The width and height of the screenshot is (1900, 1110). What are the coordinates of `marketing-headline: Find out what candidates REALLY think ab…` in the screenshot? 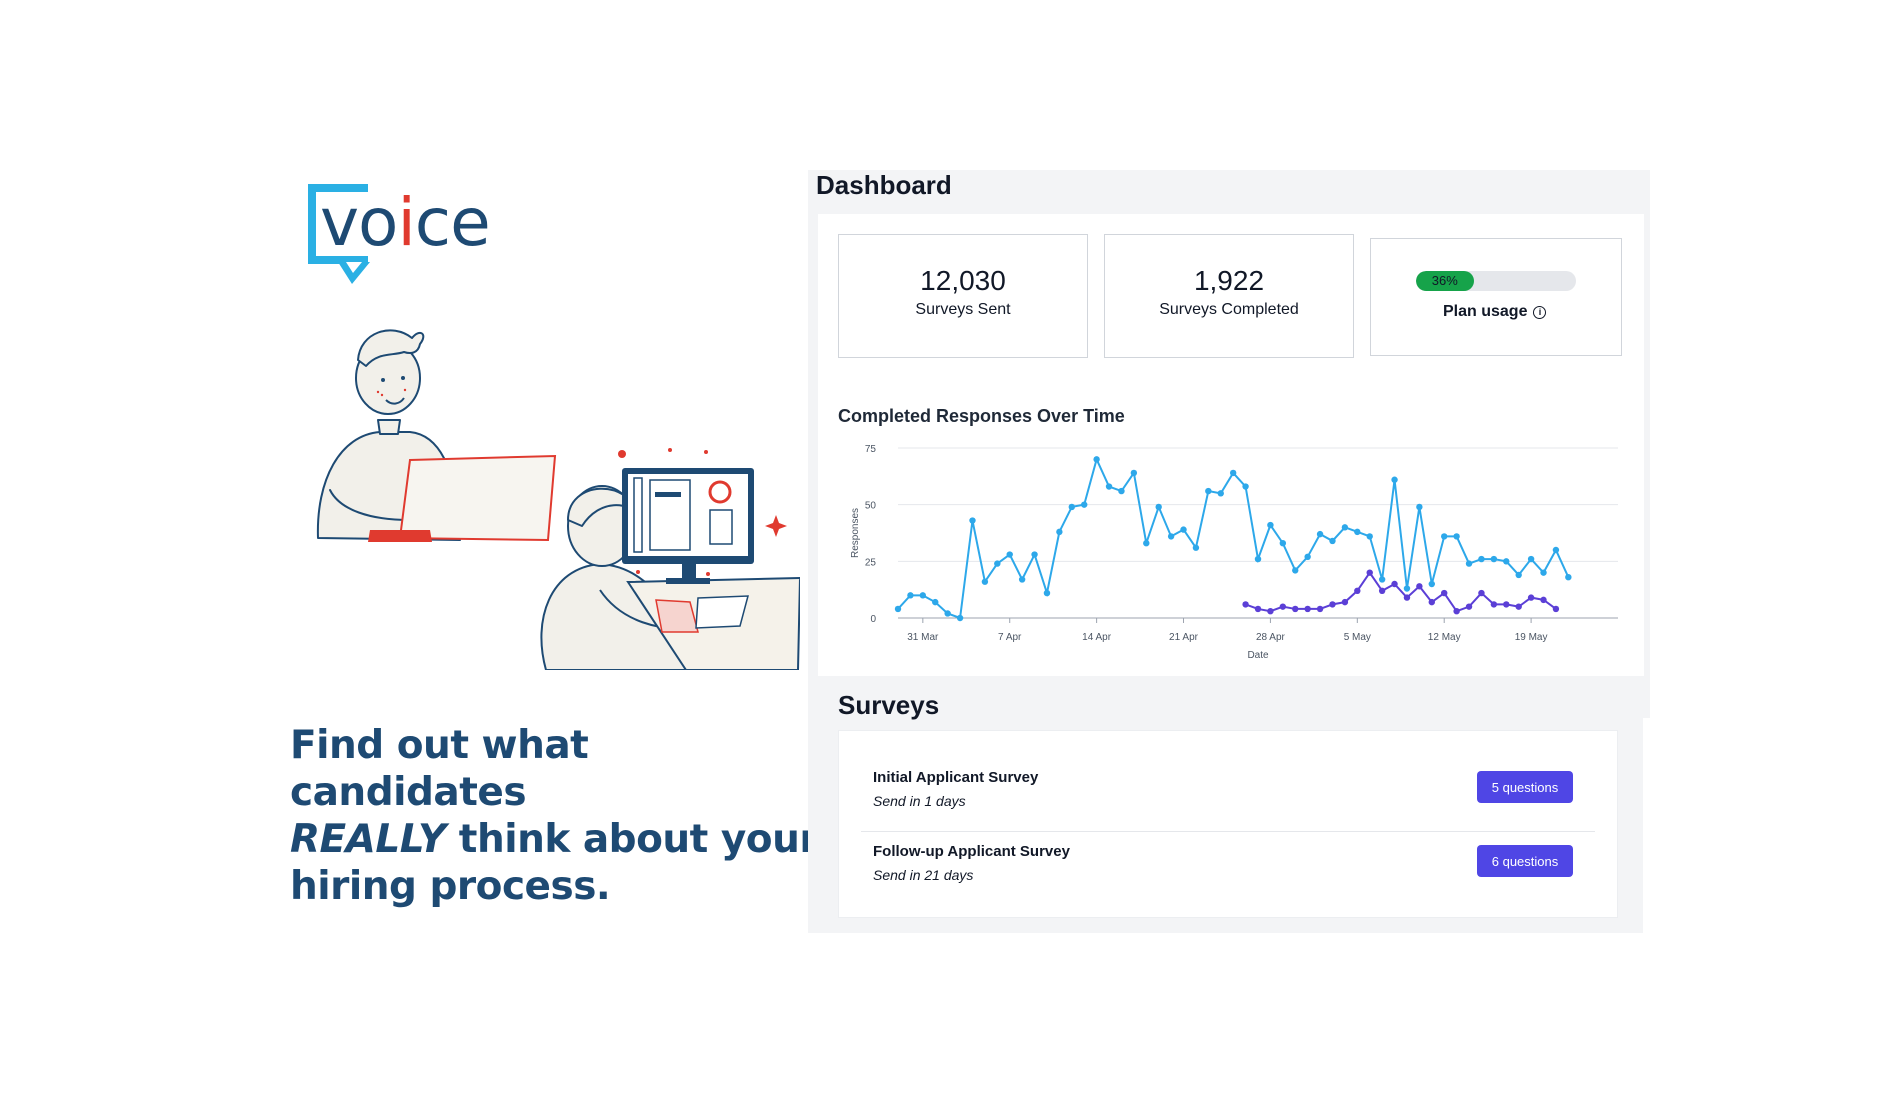 It's located at (554, 816).